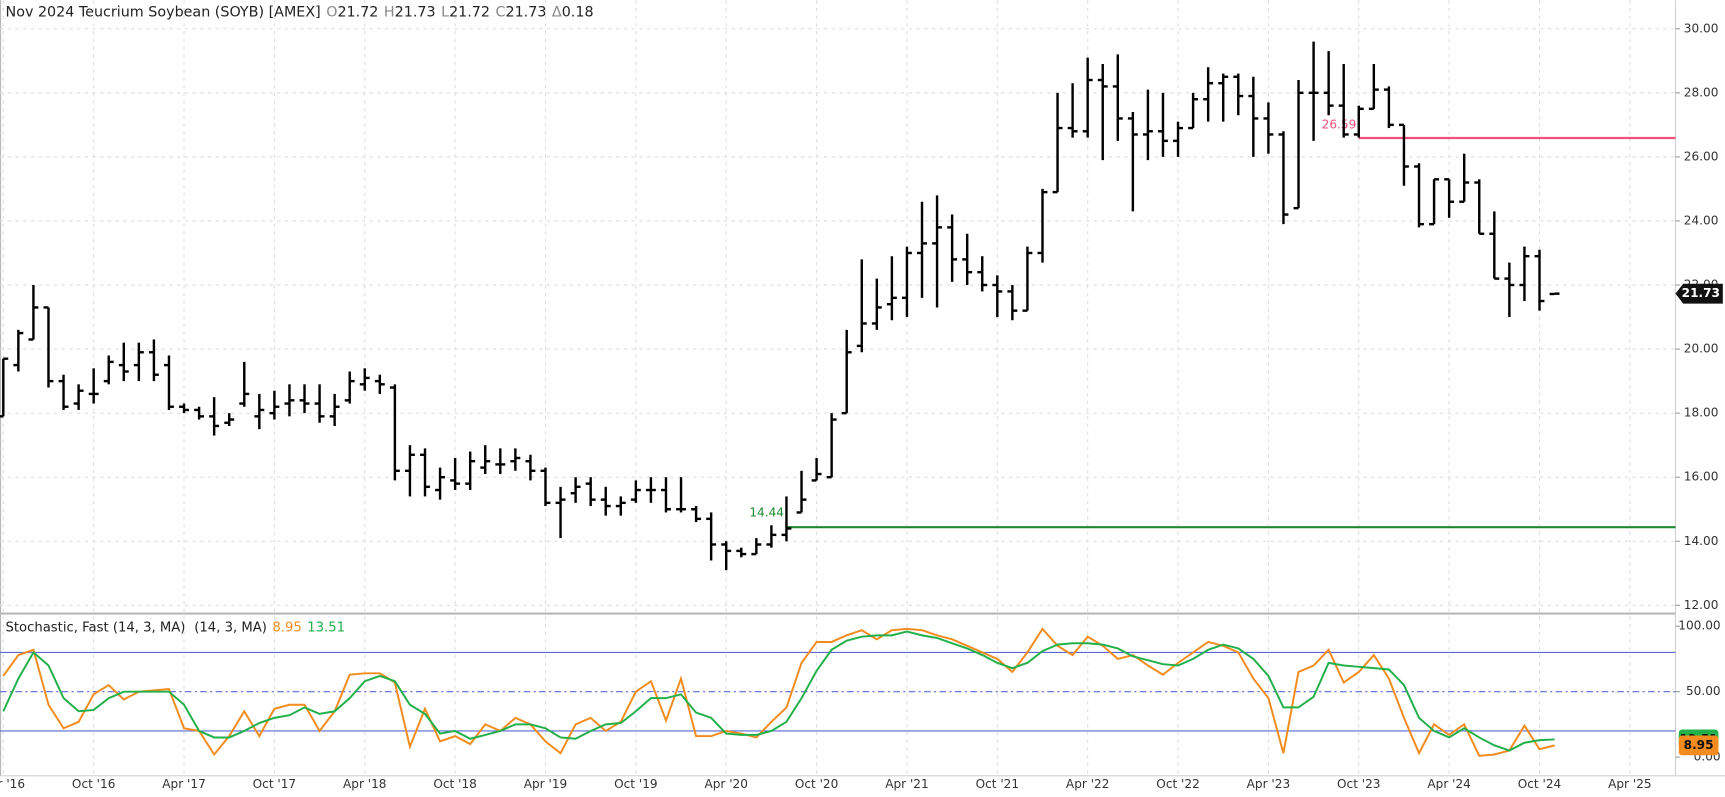  Describe the element at coordinates (12, 784) in the screenshot. I see `x-tick-label: Apr '16` at that location.